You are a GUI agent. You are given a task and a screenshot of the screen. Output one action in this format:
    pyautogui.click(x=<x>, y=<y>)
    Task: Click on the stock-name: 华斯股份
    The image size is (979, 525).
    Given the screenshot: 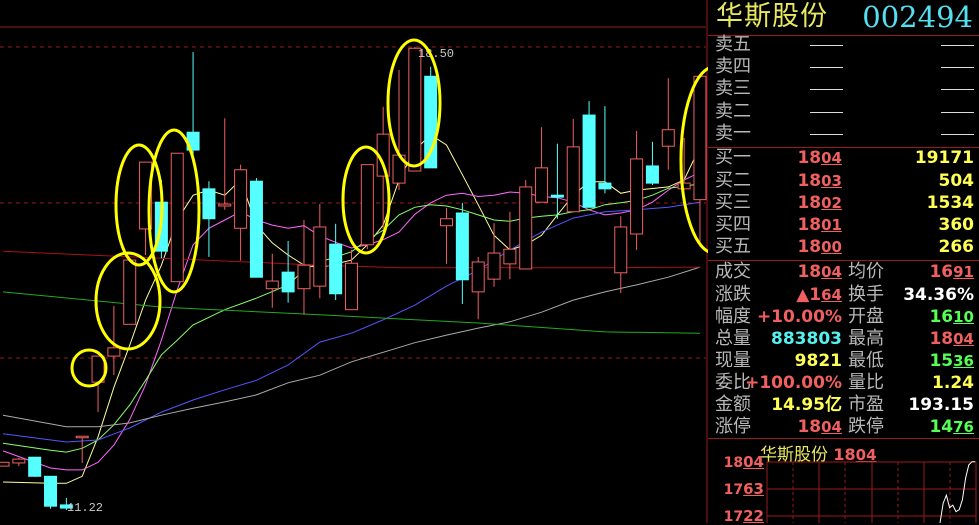 What is the action you would take?
    pyautogui.click(x=772, y=16)
    